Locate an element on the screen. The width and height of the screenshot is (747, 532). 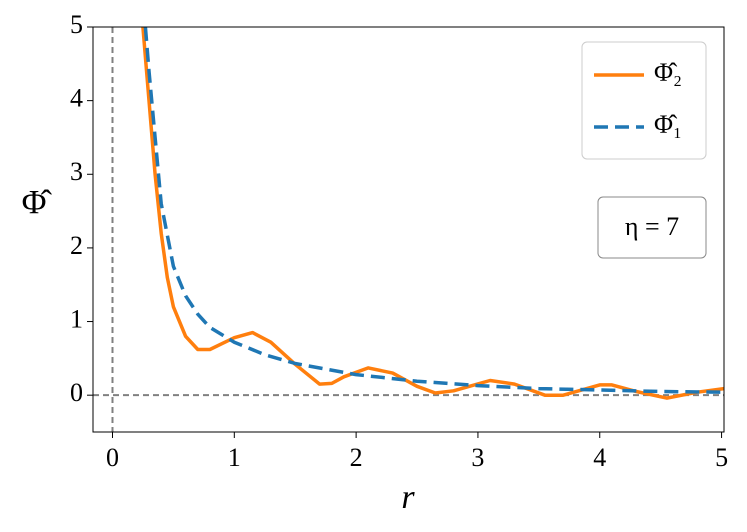
legend-label: Φ̂₁ is located at coordinates (668, 124).